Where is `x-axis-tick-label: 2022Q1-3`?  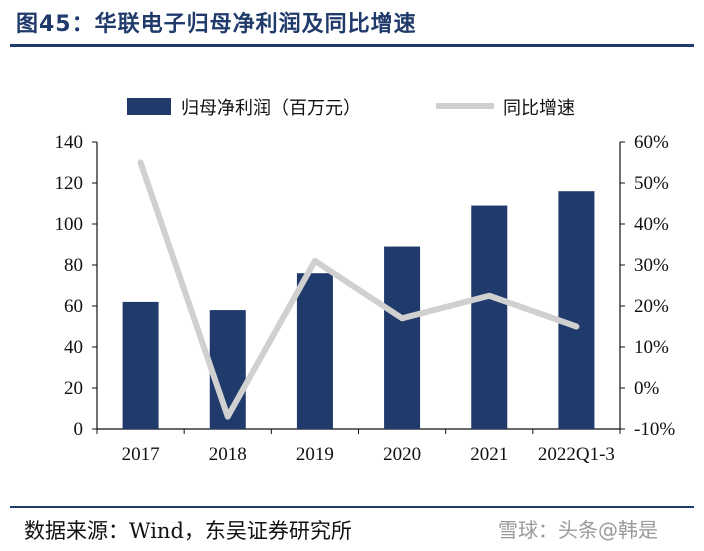
x-axis-tick-label: 2022Q1-3 is located at coordinates (576, 454).